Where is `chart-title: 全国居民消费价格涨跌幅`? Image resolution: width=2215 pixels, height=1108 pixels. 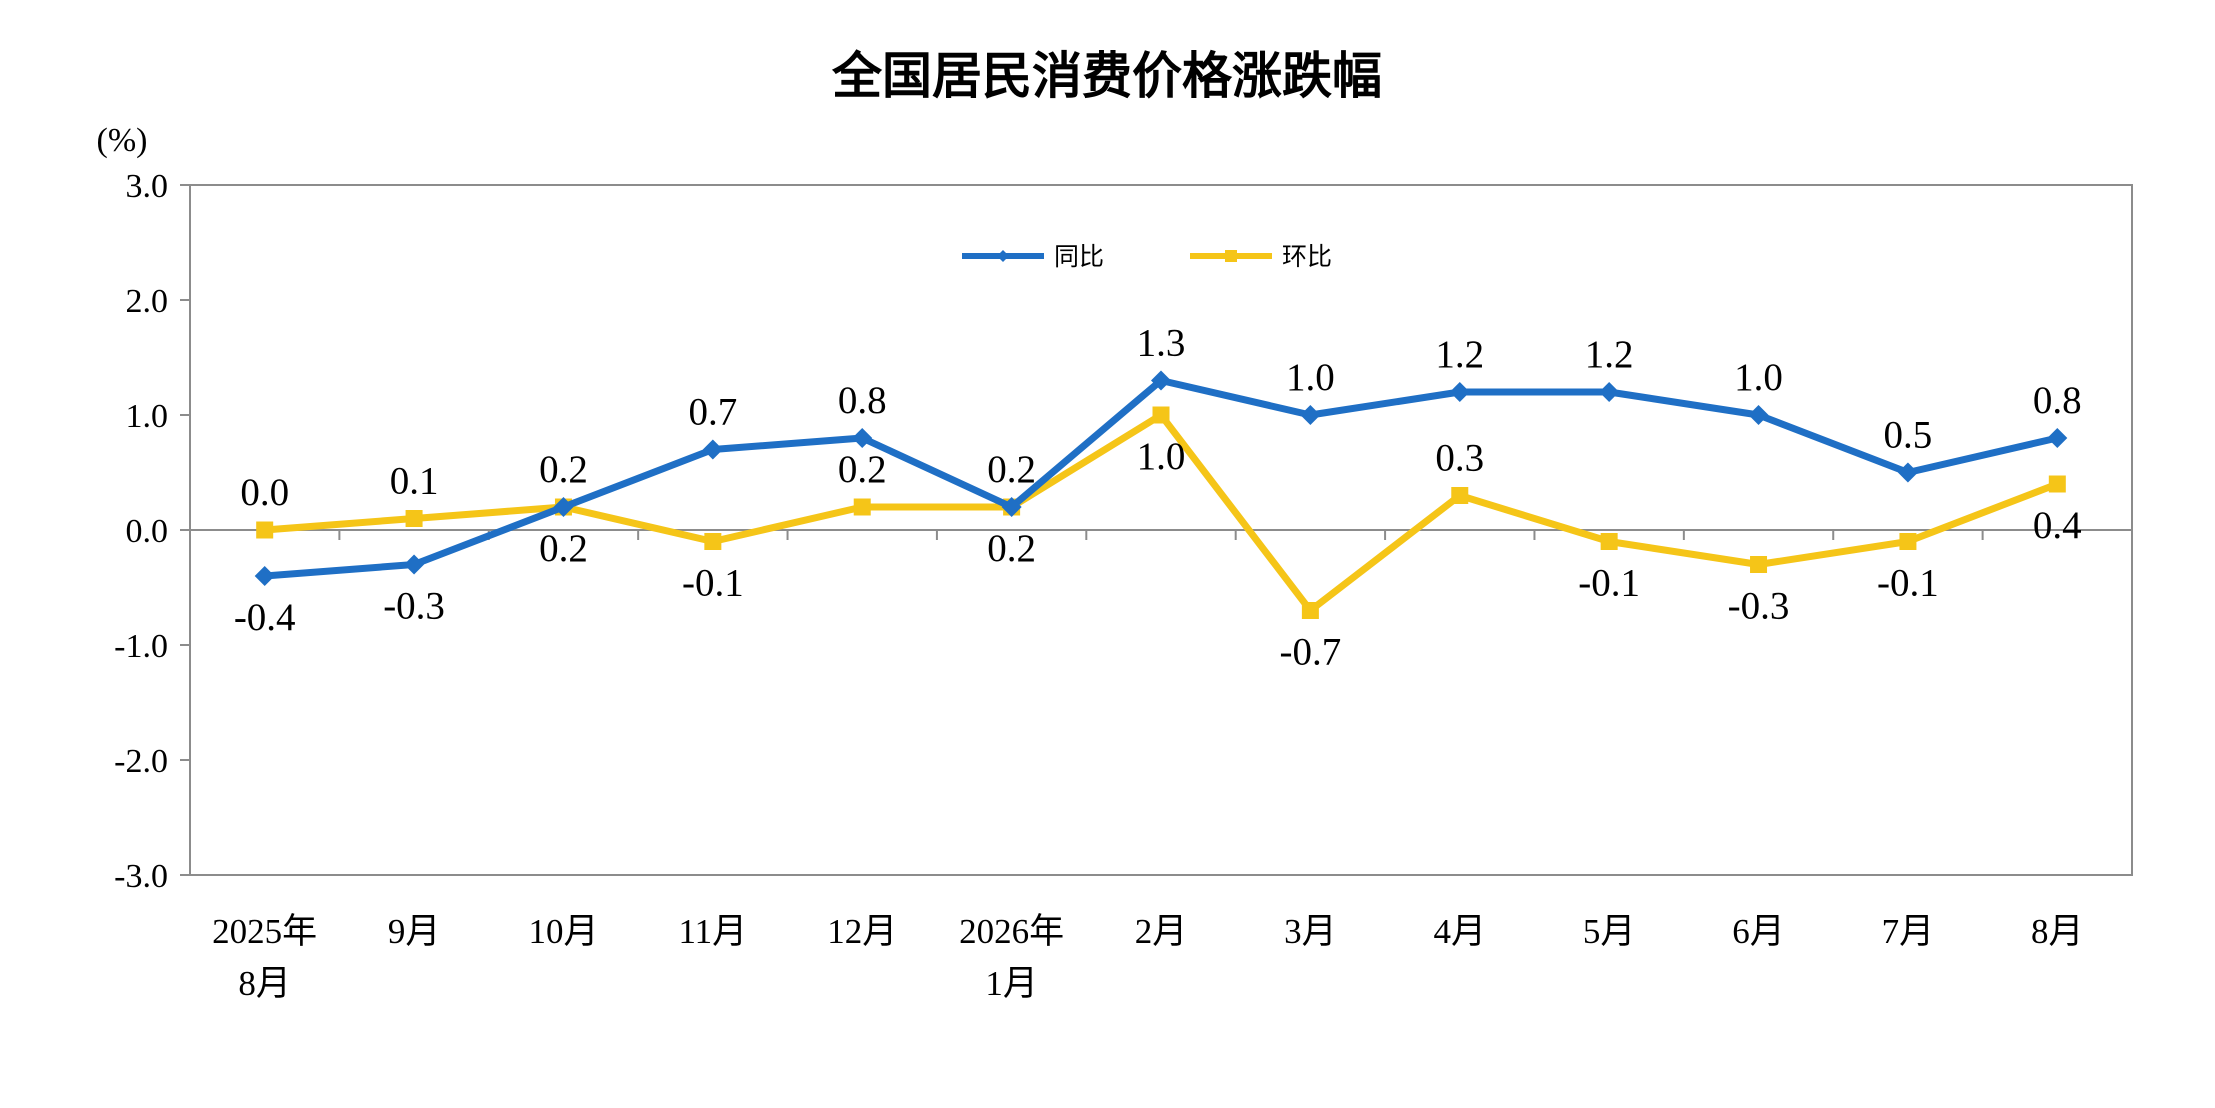 chart-title: 全国居民消费价格涨跌幅 is located at coordinates (1106, 76).